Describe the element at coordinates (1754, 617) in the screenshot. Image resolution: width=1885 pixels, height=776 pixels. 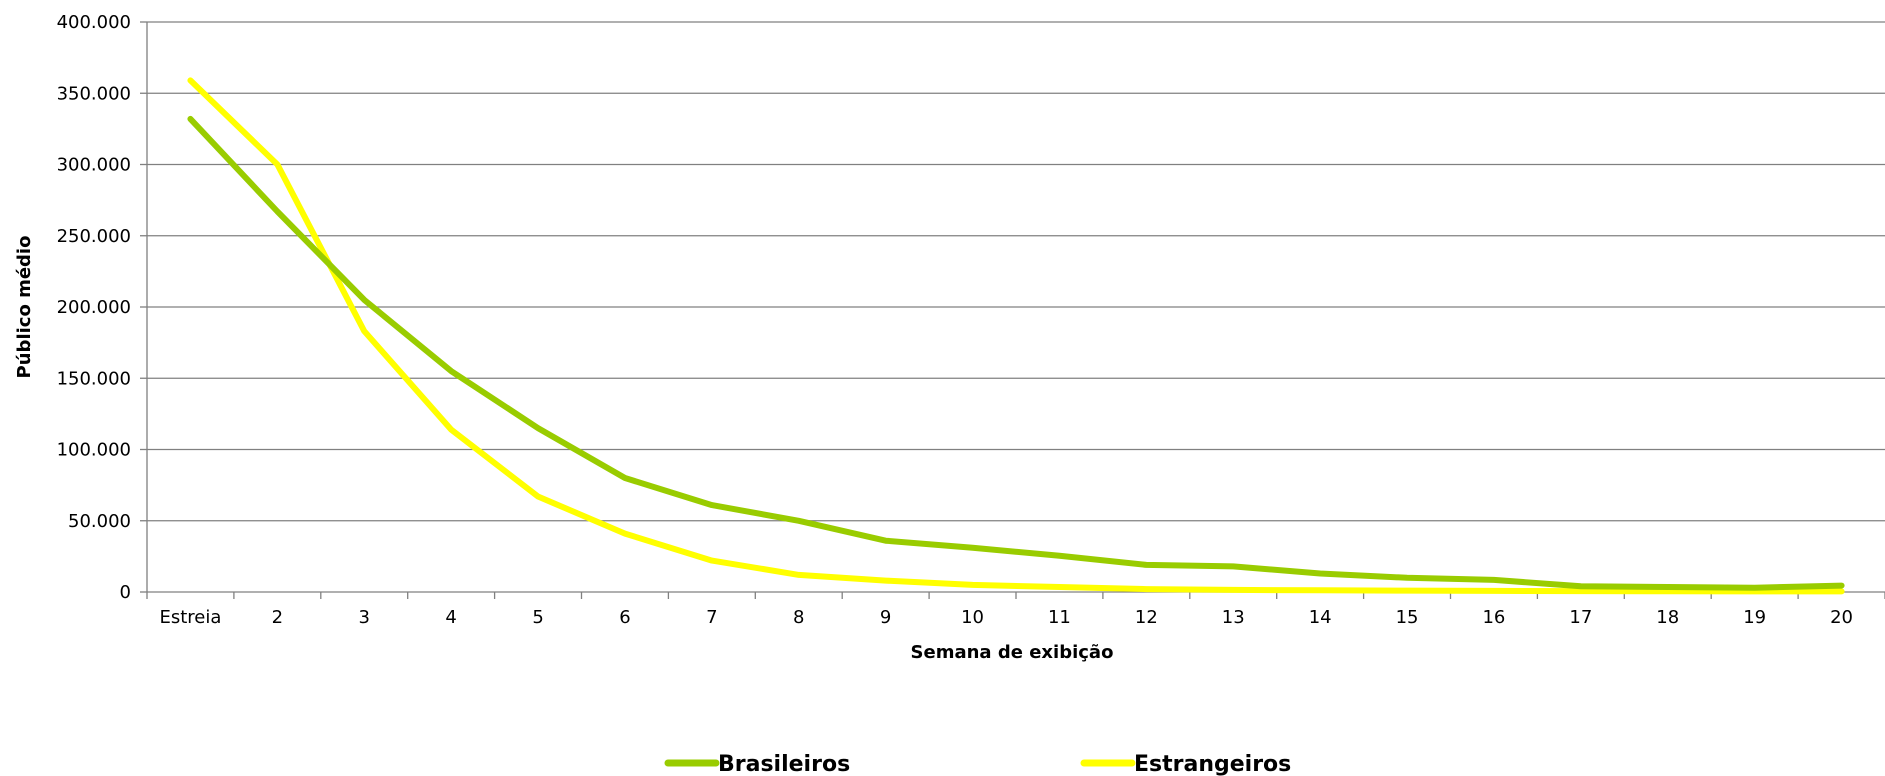
I see `x-tick-label: 19` at that location.